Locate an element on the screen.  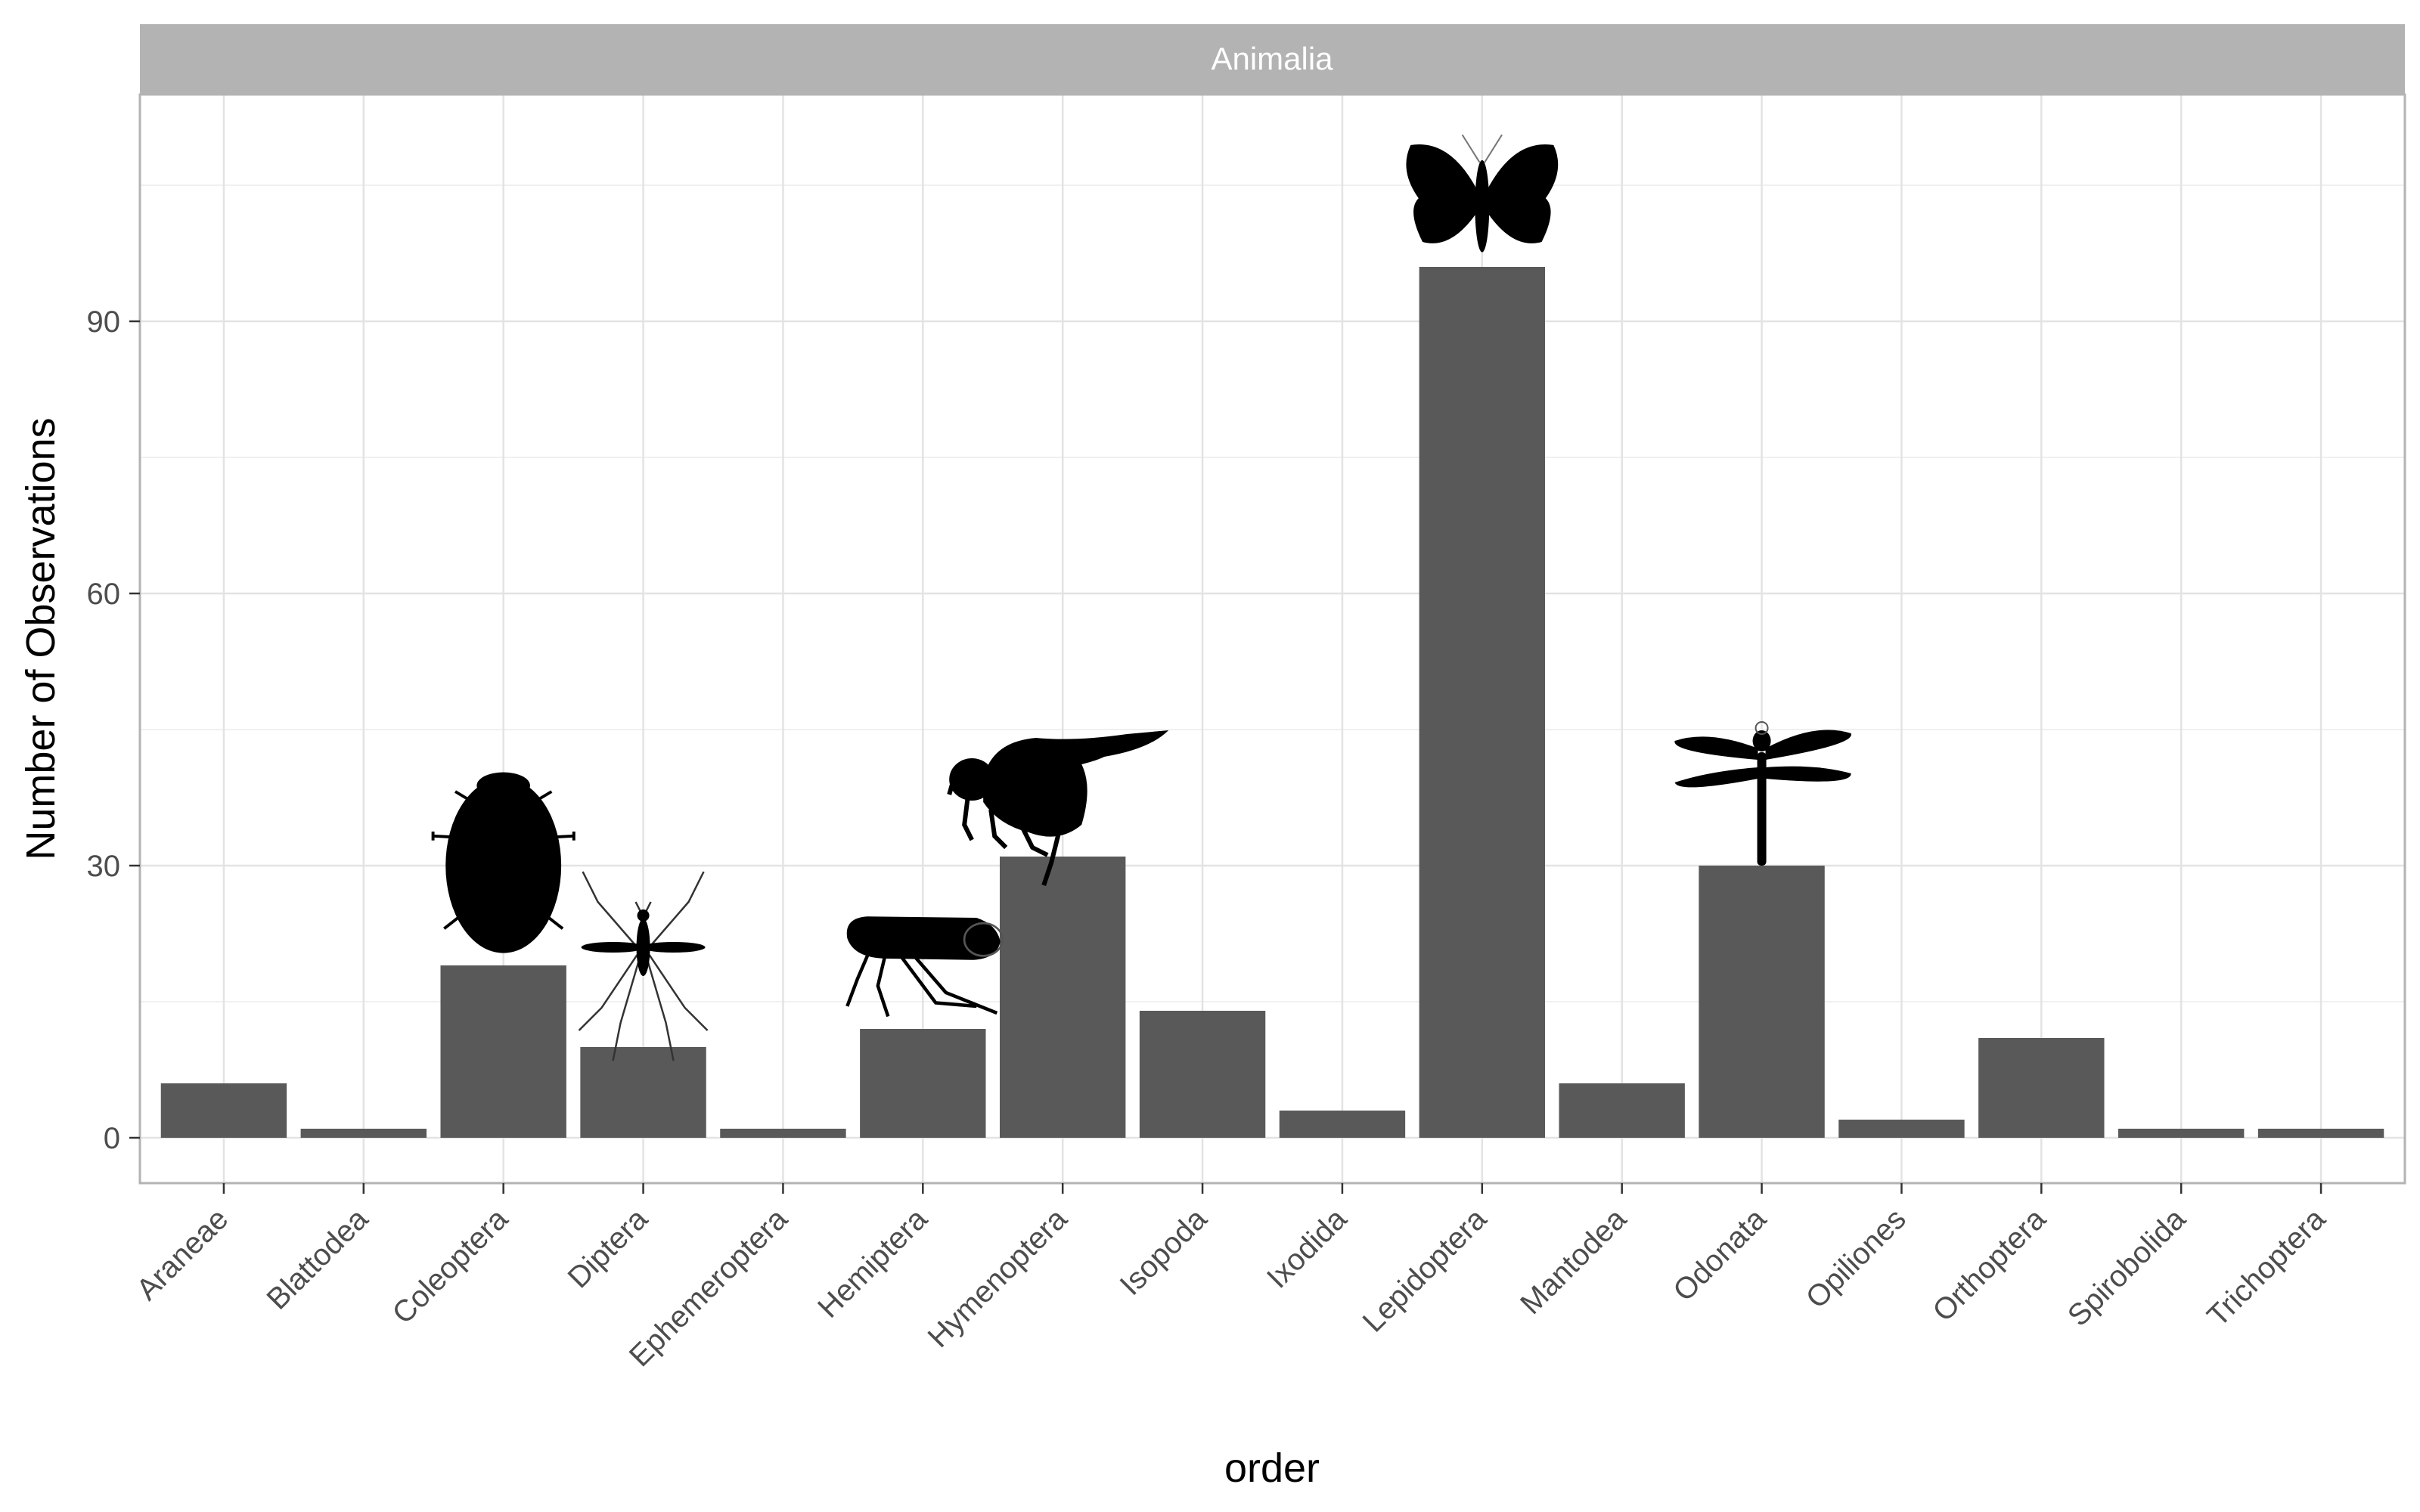
x-tick-label-isopoda: Isopoda is located at coordinates (1164, 1252).